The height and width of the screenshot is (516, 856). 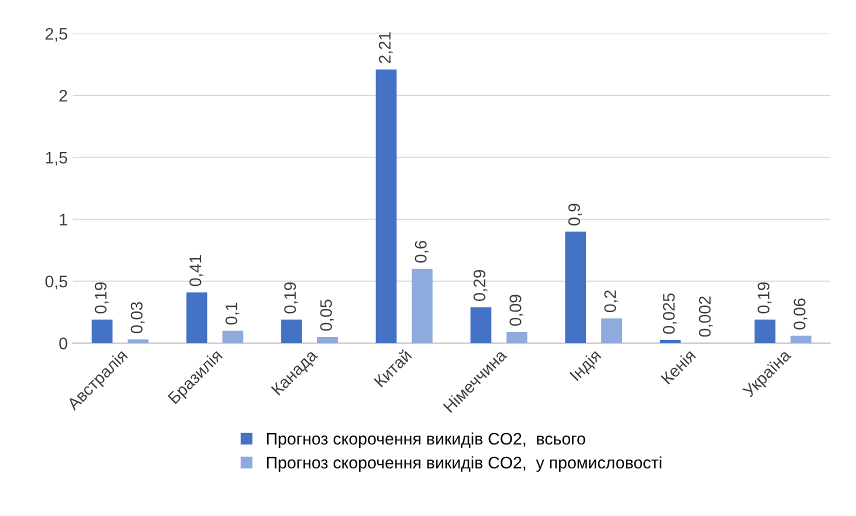 What do you see at coordinates (63, 96) in the screenshot?
I see `y-tick-label: 2` at bounding box center [63, 96].